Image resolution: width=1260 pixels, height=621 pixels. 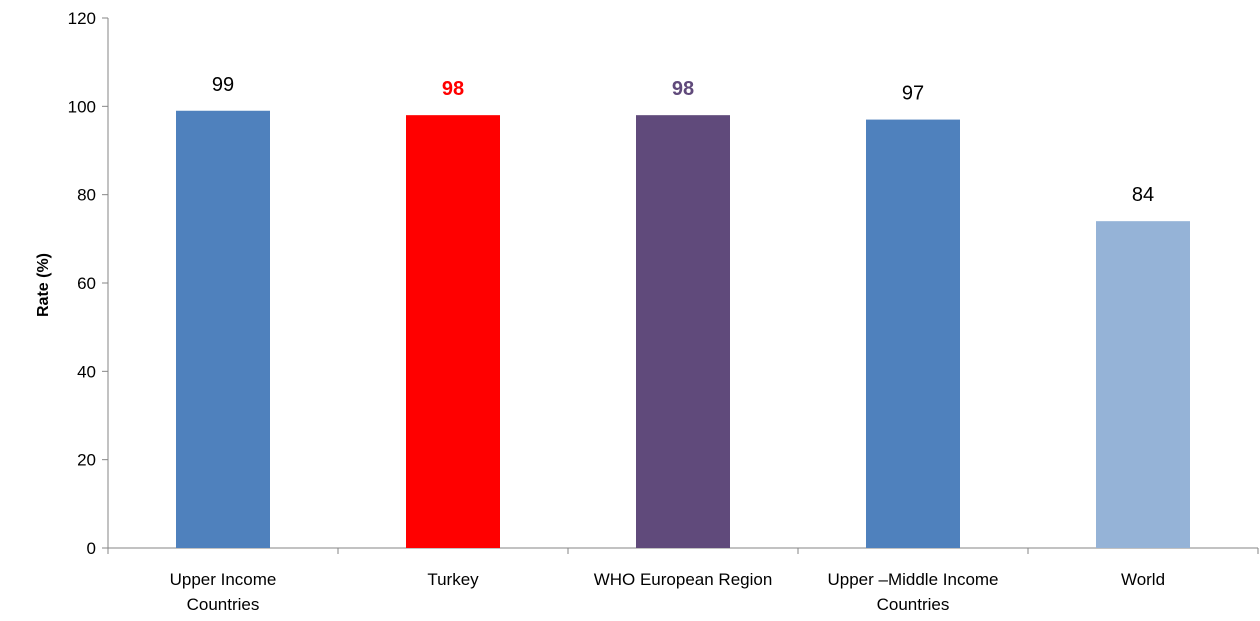 What do you see at coordinates (86, 195) in the screenshot?
I see `y-tick-label: 80` at bounding box center [86, 195].